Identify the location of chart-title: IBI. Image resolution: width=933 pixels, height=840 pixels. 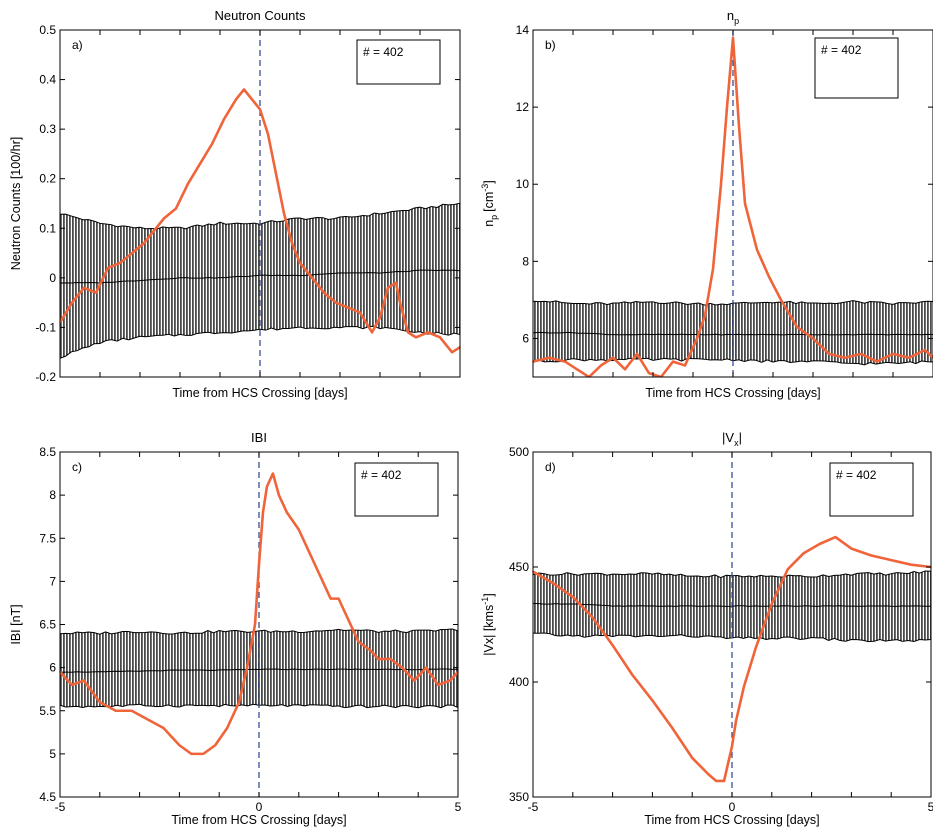
(259, 437).